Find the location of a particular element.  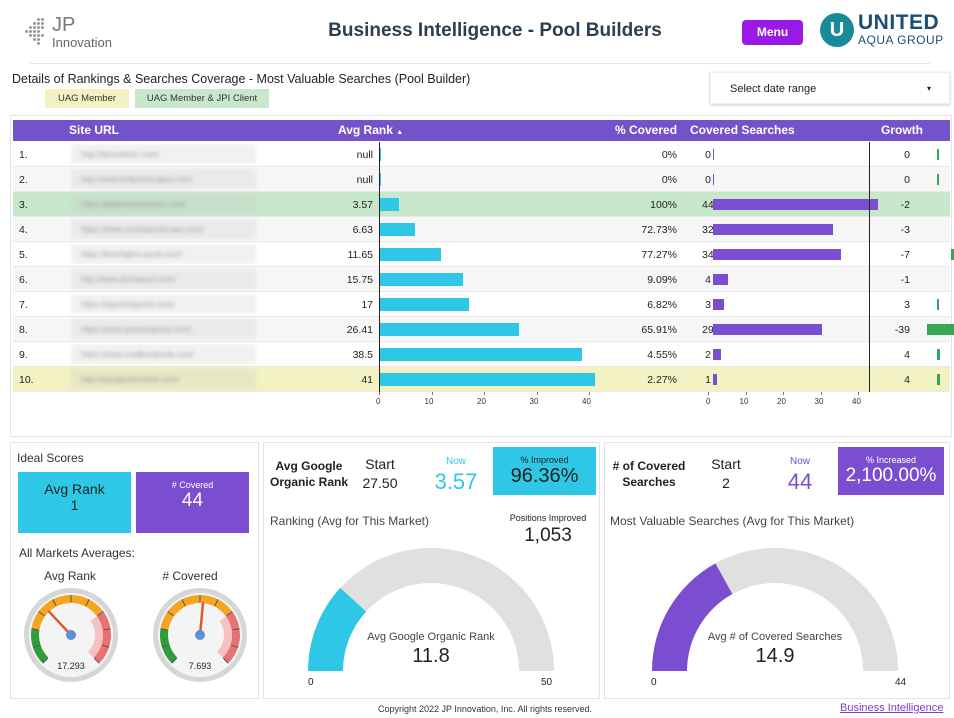

business-intelligence-link: Business Intelligence is located at coordinates (892, 708).